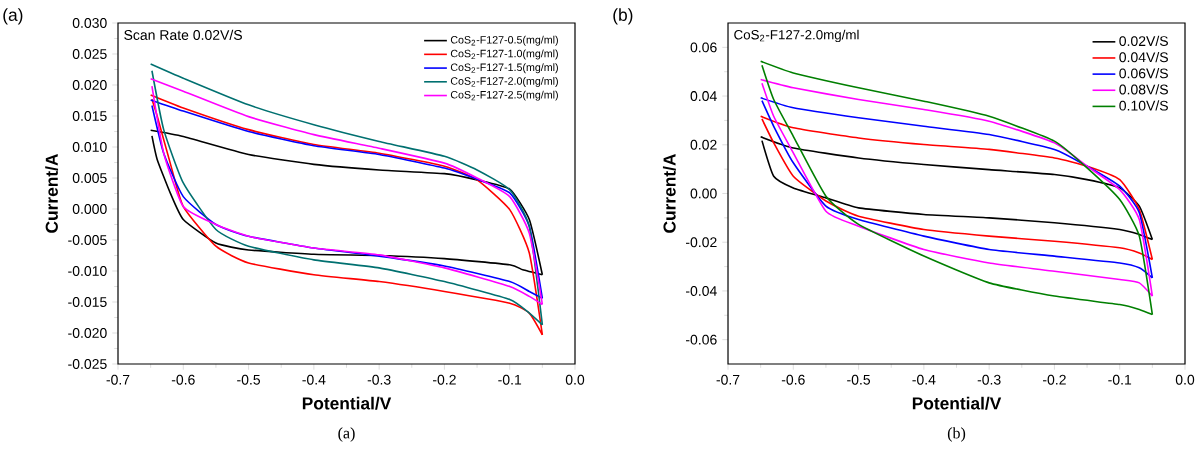  Describe the element at coordinates (504, 54) in the screenshot. I see `legend-label: CoS$_{2}$-F127-1.0(mg/ml)` at that location.